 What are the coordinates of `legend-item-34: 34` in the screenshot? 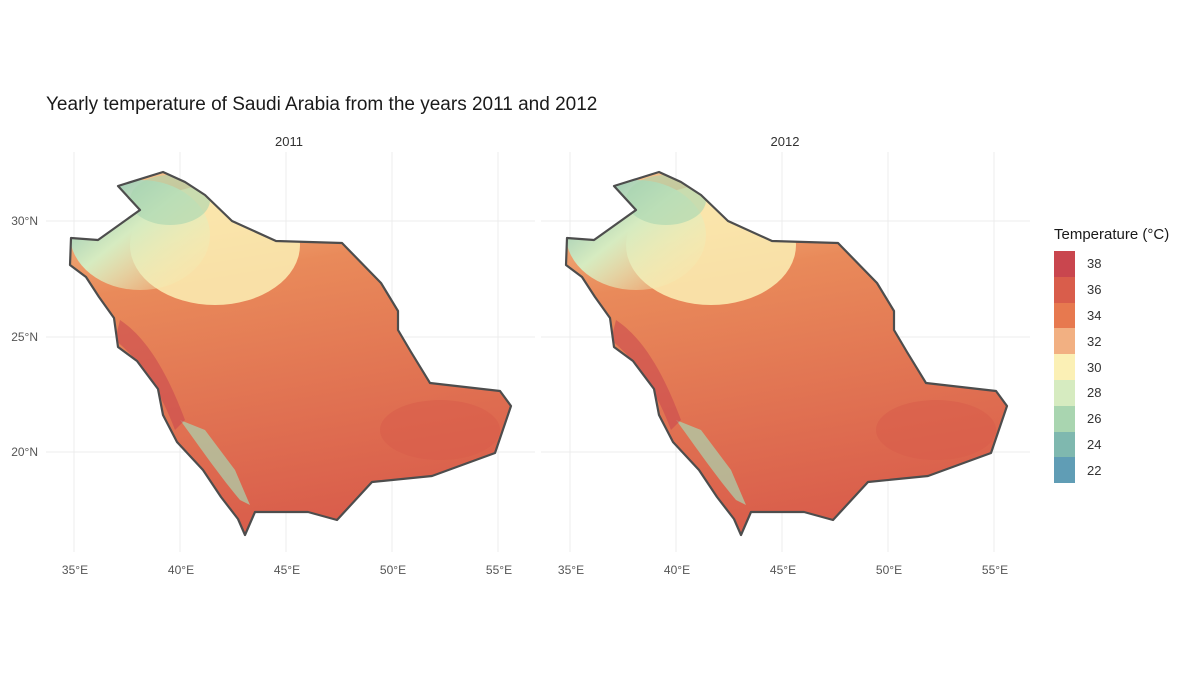 It's located at (1111, 315).